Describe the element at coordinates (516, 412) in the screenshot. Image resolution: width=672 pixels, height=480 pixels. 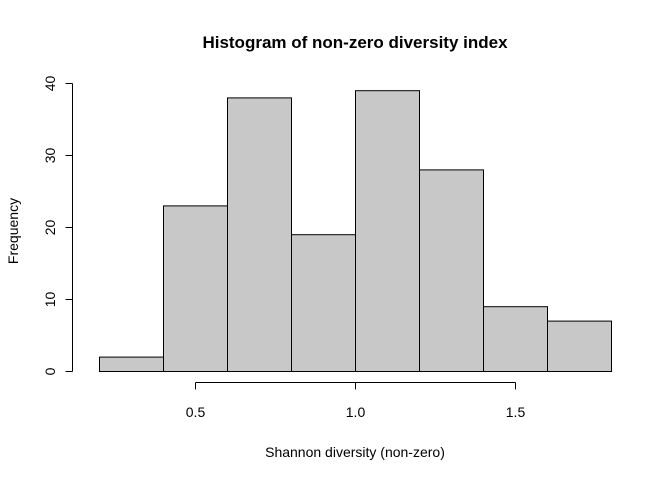
I see `x-tick-label: 1.5` at that location.